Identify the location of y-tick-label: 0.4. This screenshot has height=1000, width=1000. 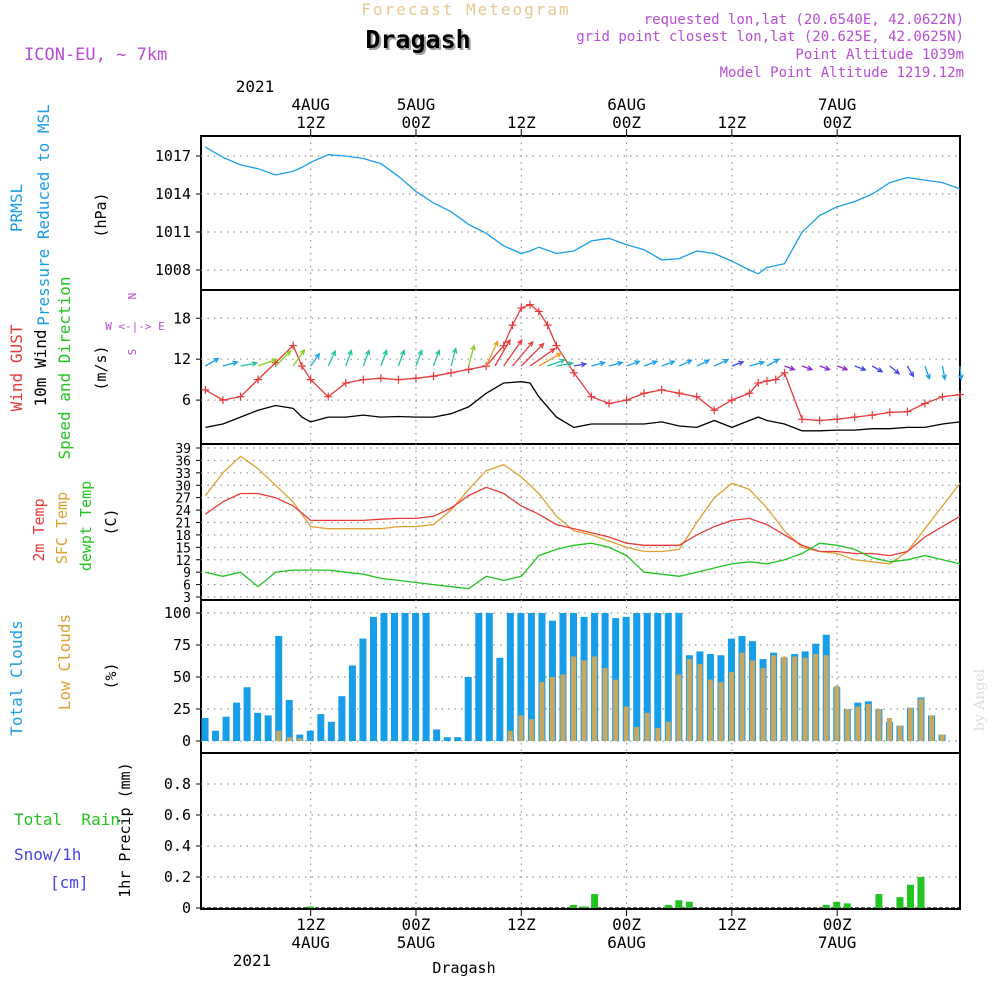
(177, 846).